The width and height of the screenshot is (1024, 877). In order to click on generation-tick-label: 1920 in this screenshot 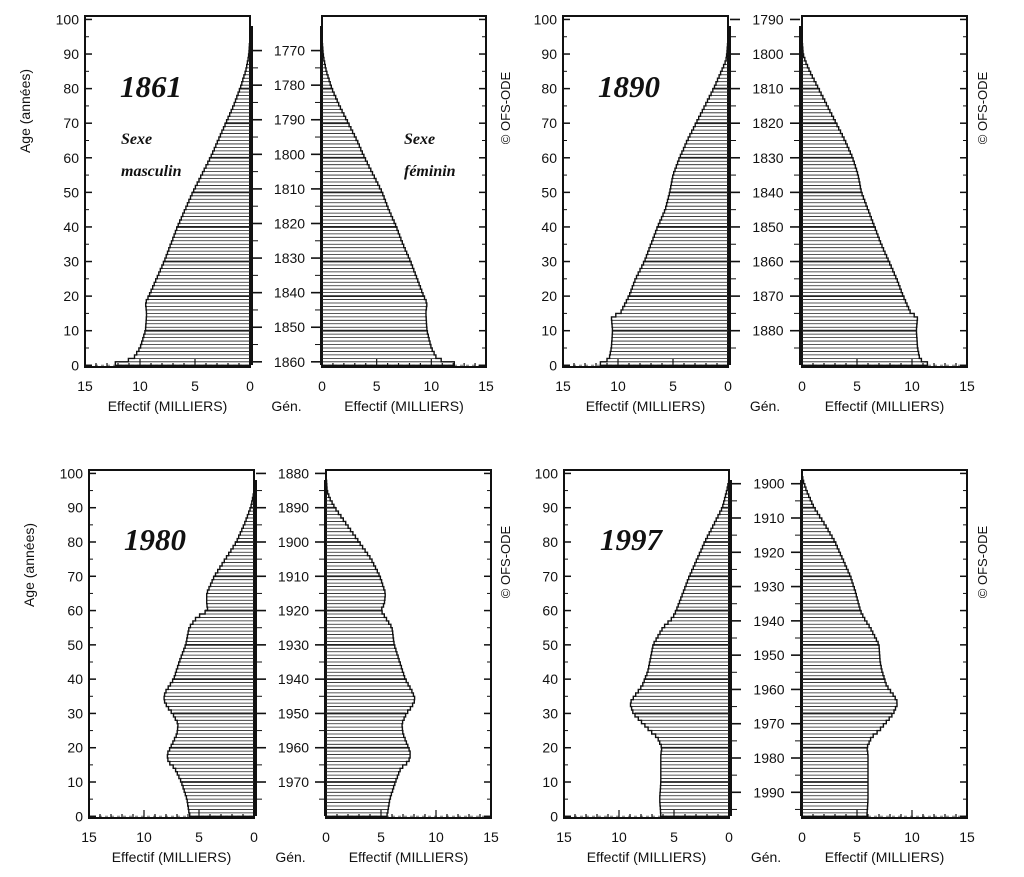, I will do `click(293, 611)`.